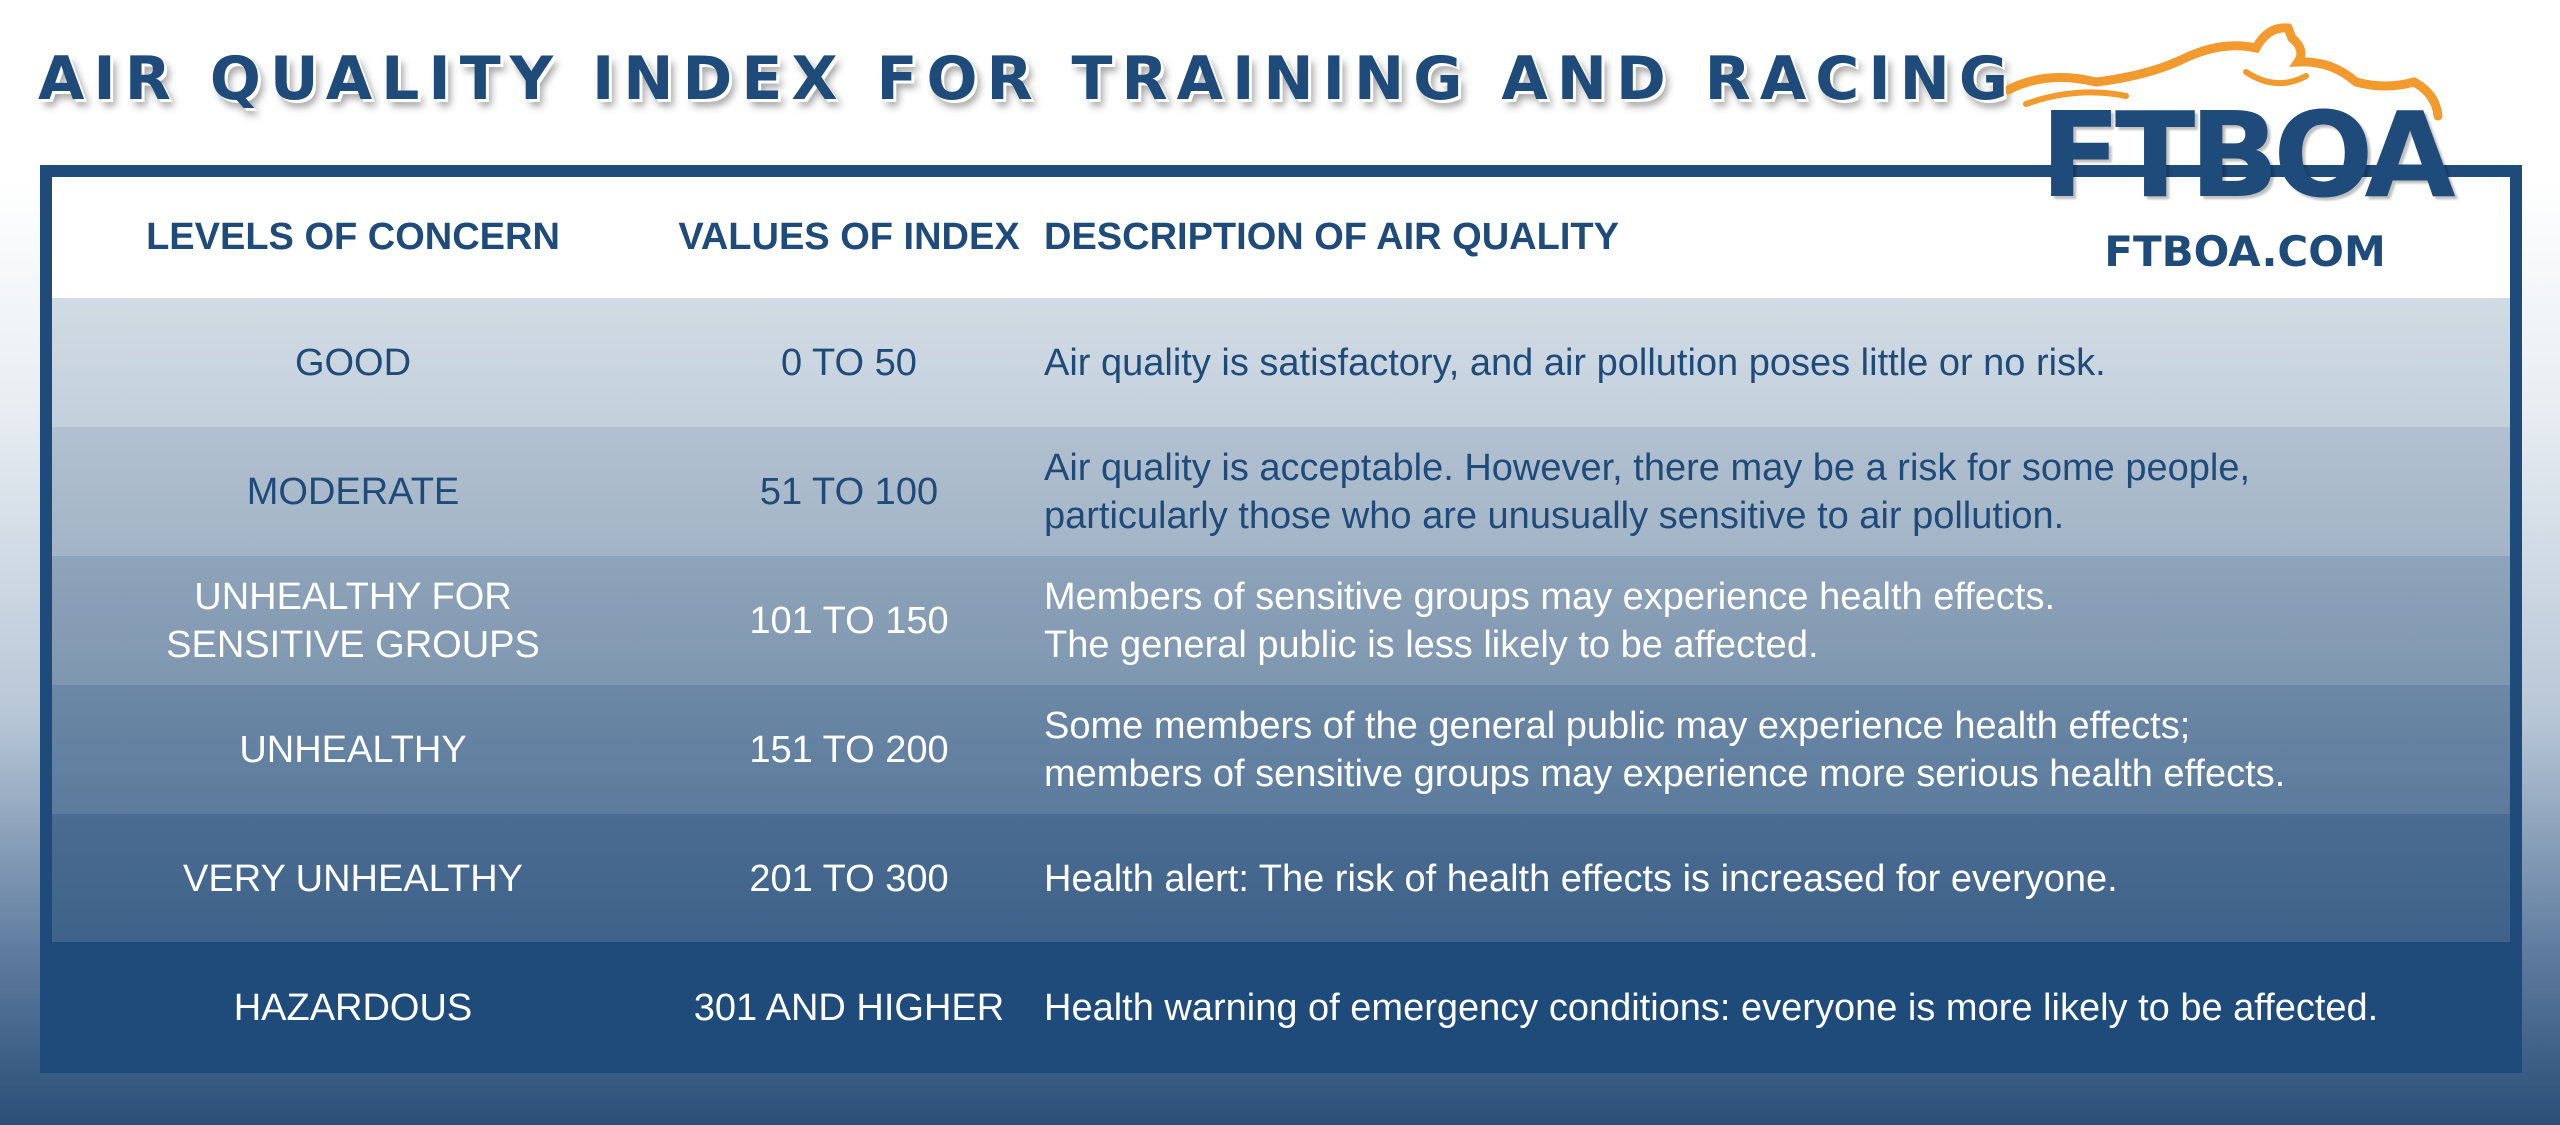  What do you see at coordinates (849, 749) in the screenshot?
I see `index-value: 151 TO 200` at bounding box center [849, 749].